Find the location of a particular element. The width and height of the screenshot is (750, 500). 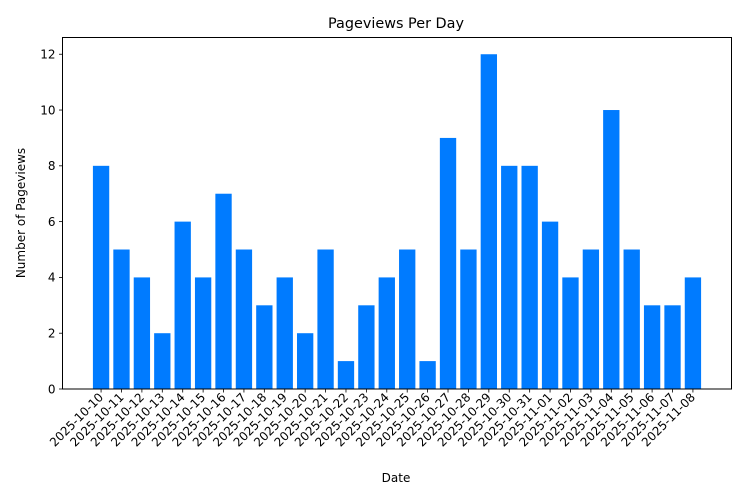

y-axis: 0 2 4 6 8 10 12 is located at coordinates (51, 222).